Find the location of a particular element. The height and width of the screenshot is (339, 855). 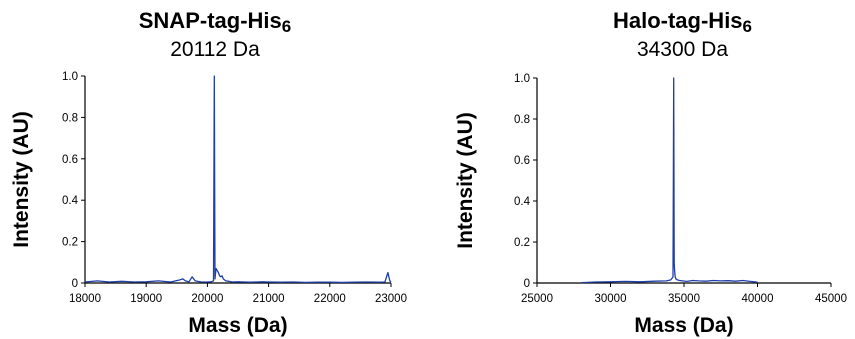

x-tick-label: 23000 is located at coordinates (391, 299).